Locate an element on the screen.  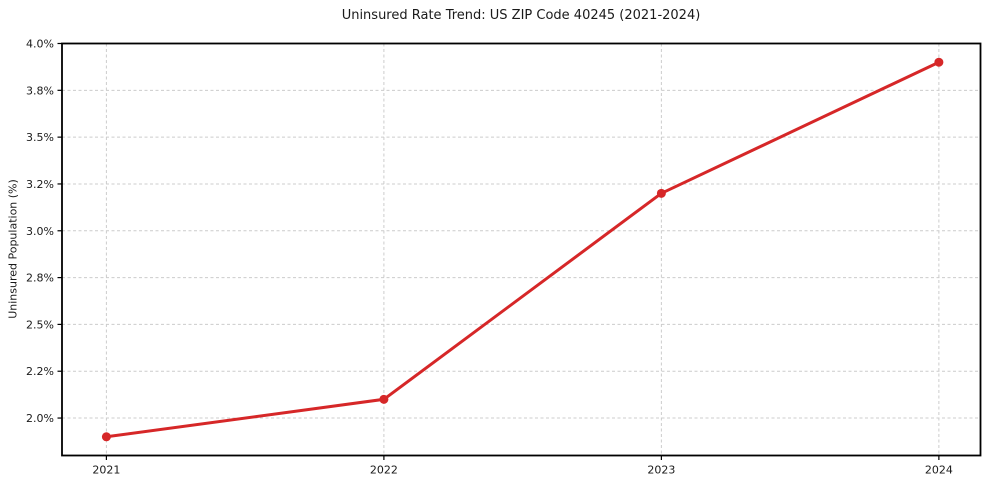
data-point-2022 is located at coordinates (384, 399).